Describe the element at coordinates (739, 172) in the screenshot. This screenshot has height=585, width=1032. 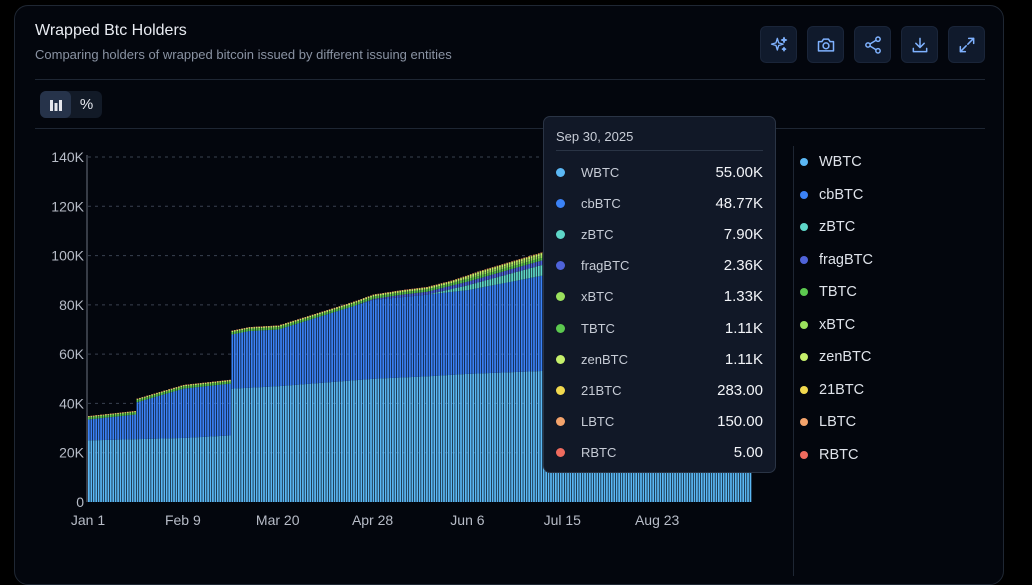
I see `tooltip-series-value: 55.00K` at that location.